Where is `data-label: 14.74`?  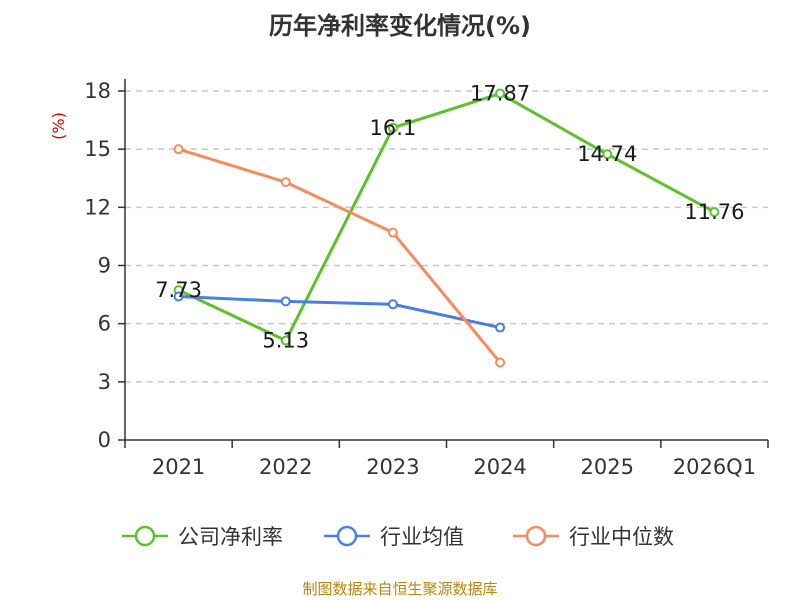 data-label: 14.74 is located at coordinates (607, 154).